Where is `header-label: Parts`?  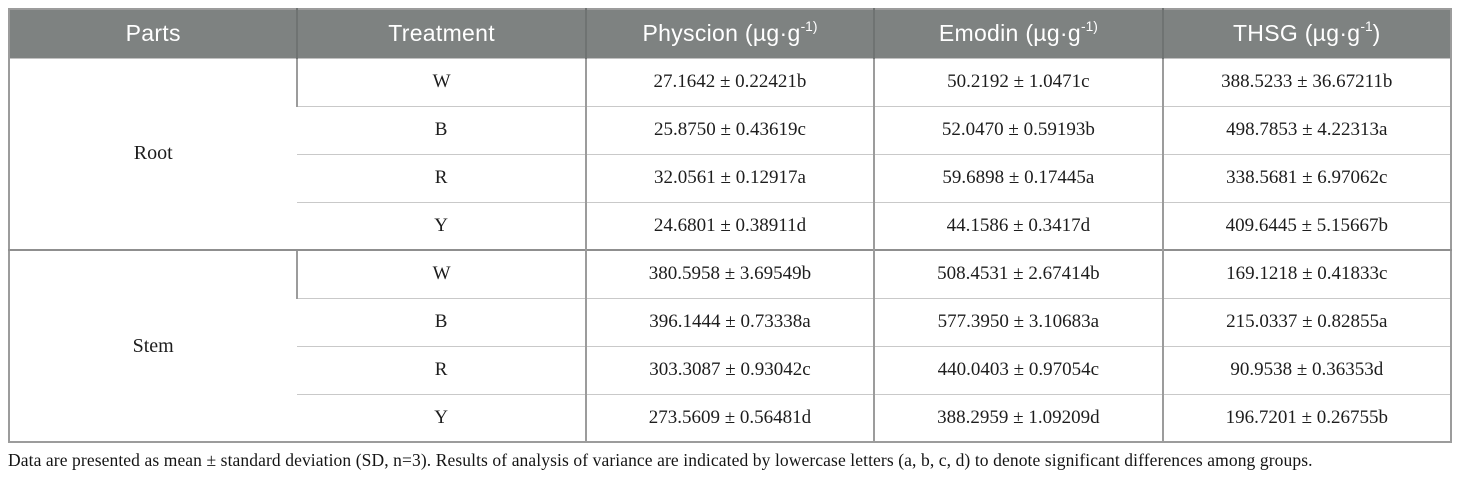
header-label: Parts is located at coordinates (153, 33).